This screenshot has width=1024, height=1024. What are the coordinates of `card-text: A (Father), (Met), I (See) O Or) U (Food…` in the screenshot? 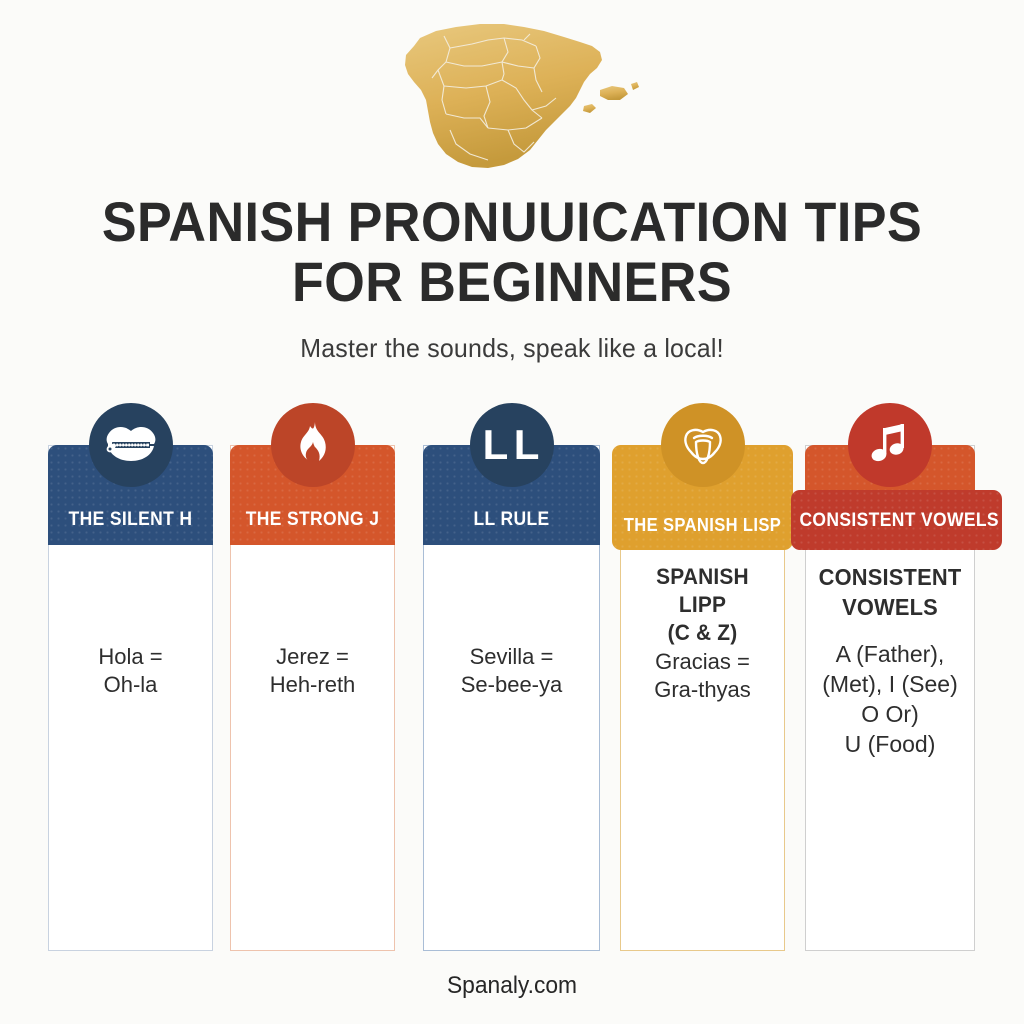 It's located at (890, 699).